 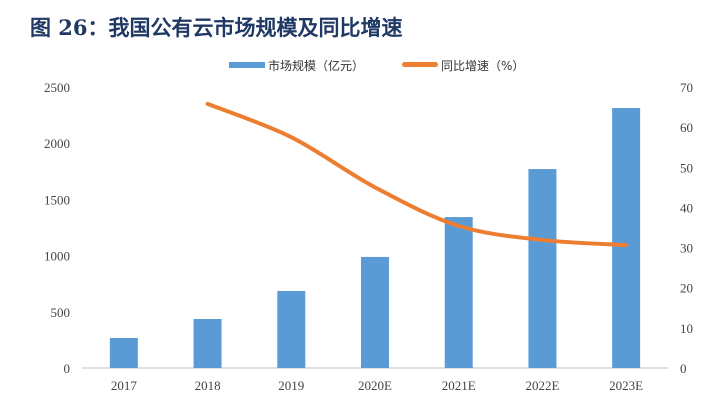 I want to click on right-tick-label: 10, so click(x=686, y=328).